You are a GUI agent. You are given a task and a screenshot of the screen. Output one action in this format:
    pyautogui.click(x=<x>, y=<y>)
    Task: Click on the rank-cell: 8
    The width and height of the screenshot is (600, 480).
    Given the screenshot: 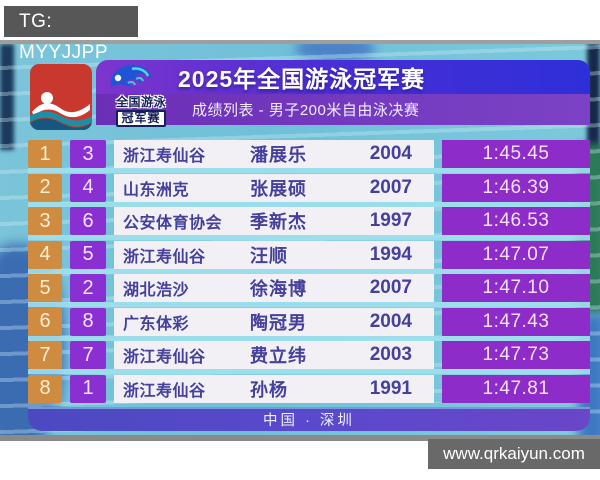 What is the action you would take?
    pyautogui.click(x=45, y=388)
    